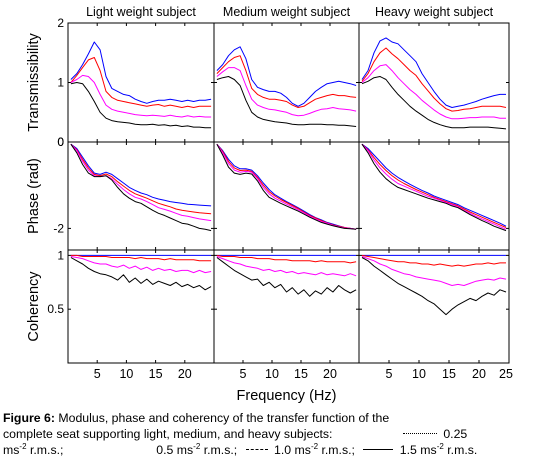 The width and height of the screenshot is (536, 473). What do you see at coordinates (292, 450) in the screenshot?
I see `legend-10-label: 1.0 ms` at bounding box center [292, 450].